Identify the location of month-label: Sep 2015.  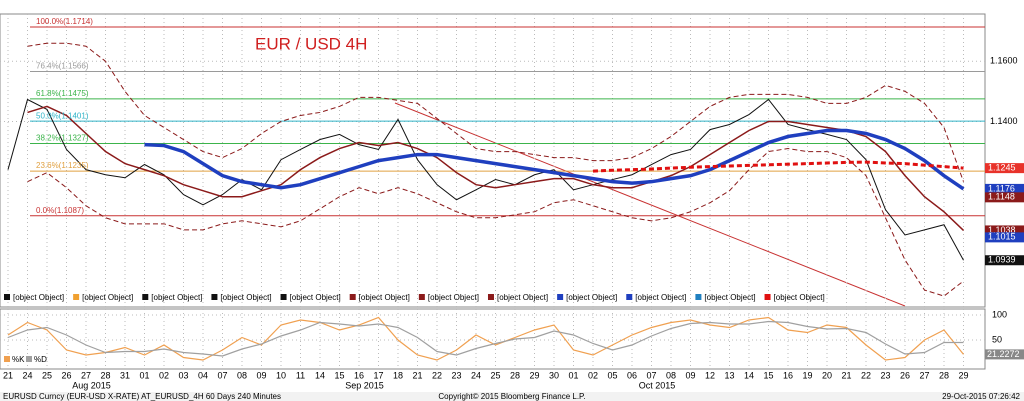
(364, 385).